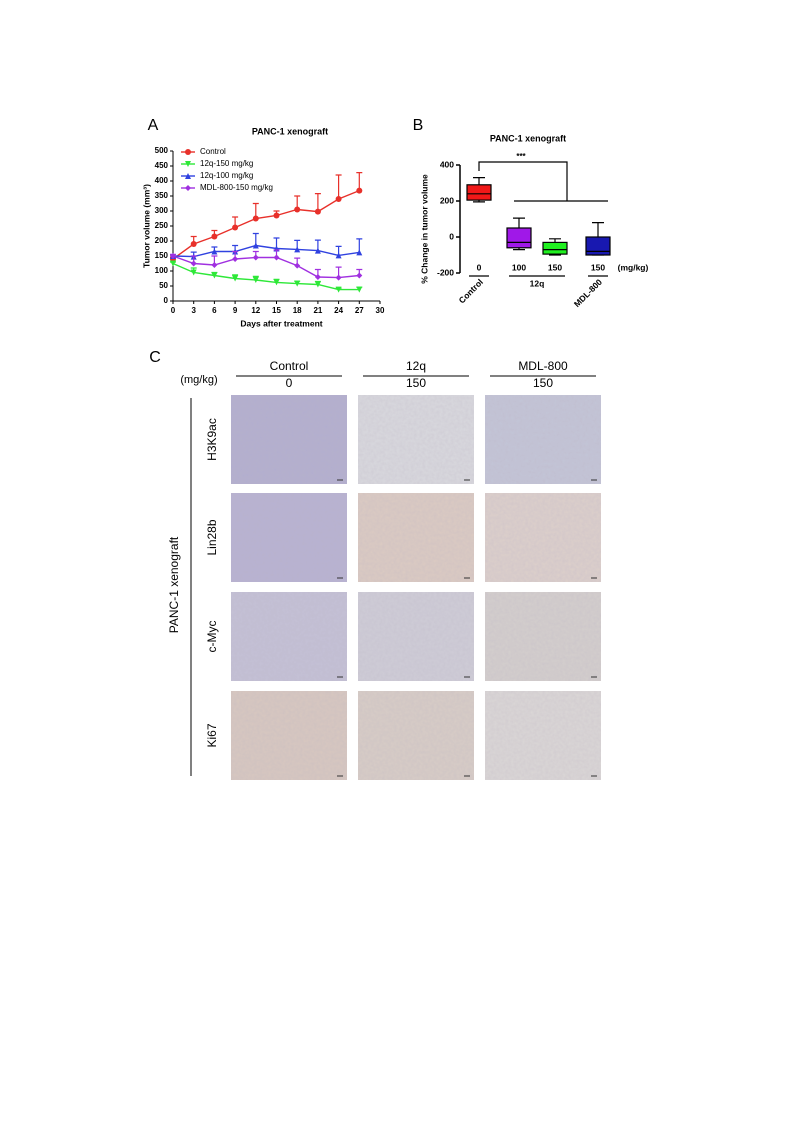 The image size is (793, 1126). I want to click on significance-label: ***, so click(521, 156).